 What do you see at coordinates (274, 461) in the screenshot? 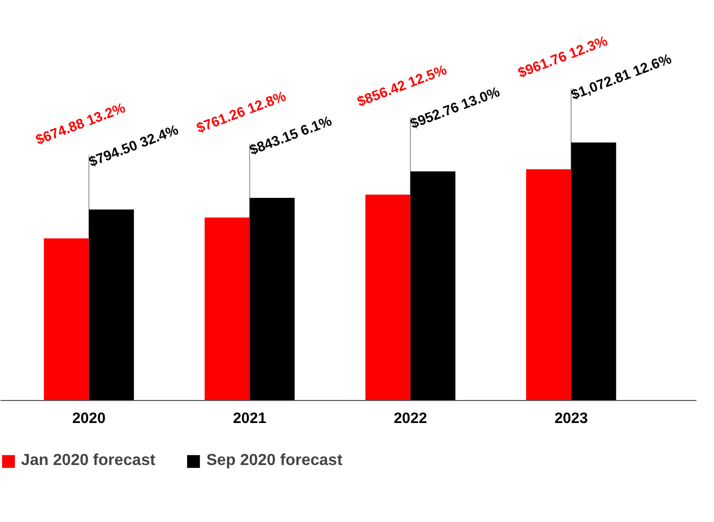
I see `legend-label: Sep 2020 forecast` at bounding box center [274, 461].